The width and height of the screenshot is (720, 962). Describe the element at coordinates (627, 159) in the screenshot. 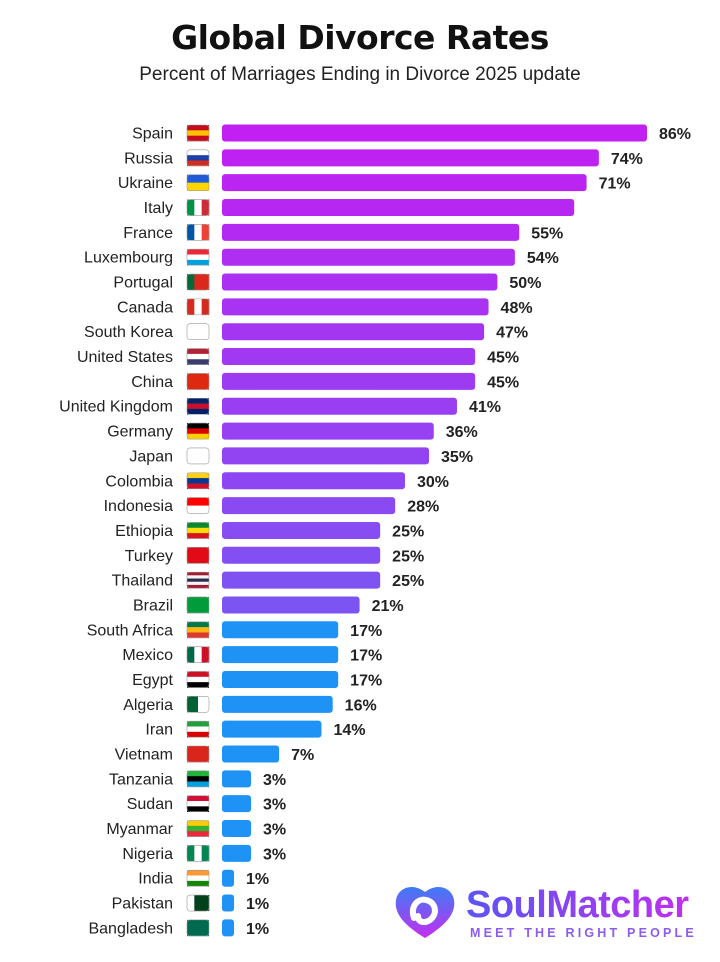

I see `data-label: 74%` at that location.